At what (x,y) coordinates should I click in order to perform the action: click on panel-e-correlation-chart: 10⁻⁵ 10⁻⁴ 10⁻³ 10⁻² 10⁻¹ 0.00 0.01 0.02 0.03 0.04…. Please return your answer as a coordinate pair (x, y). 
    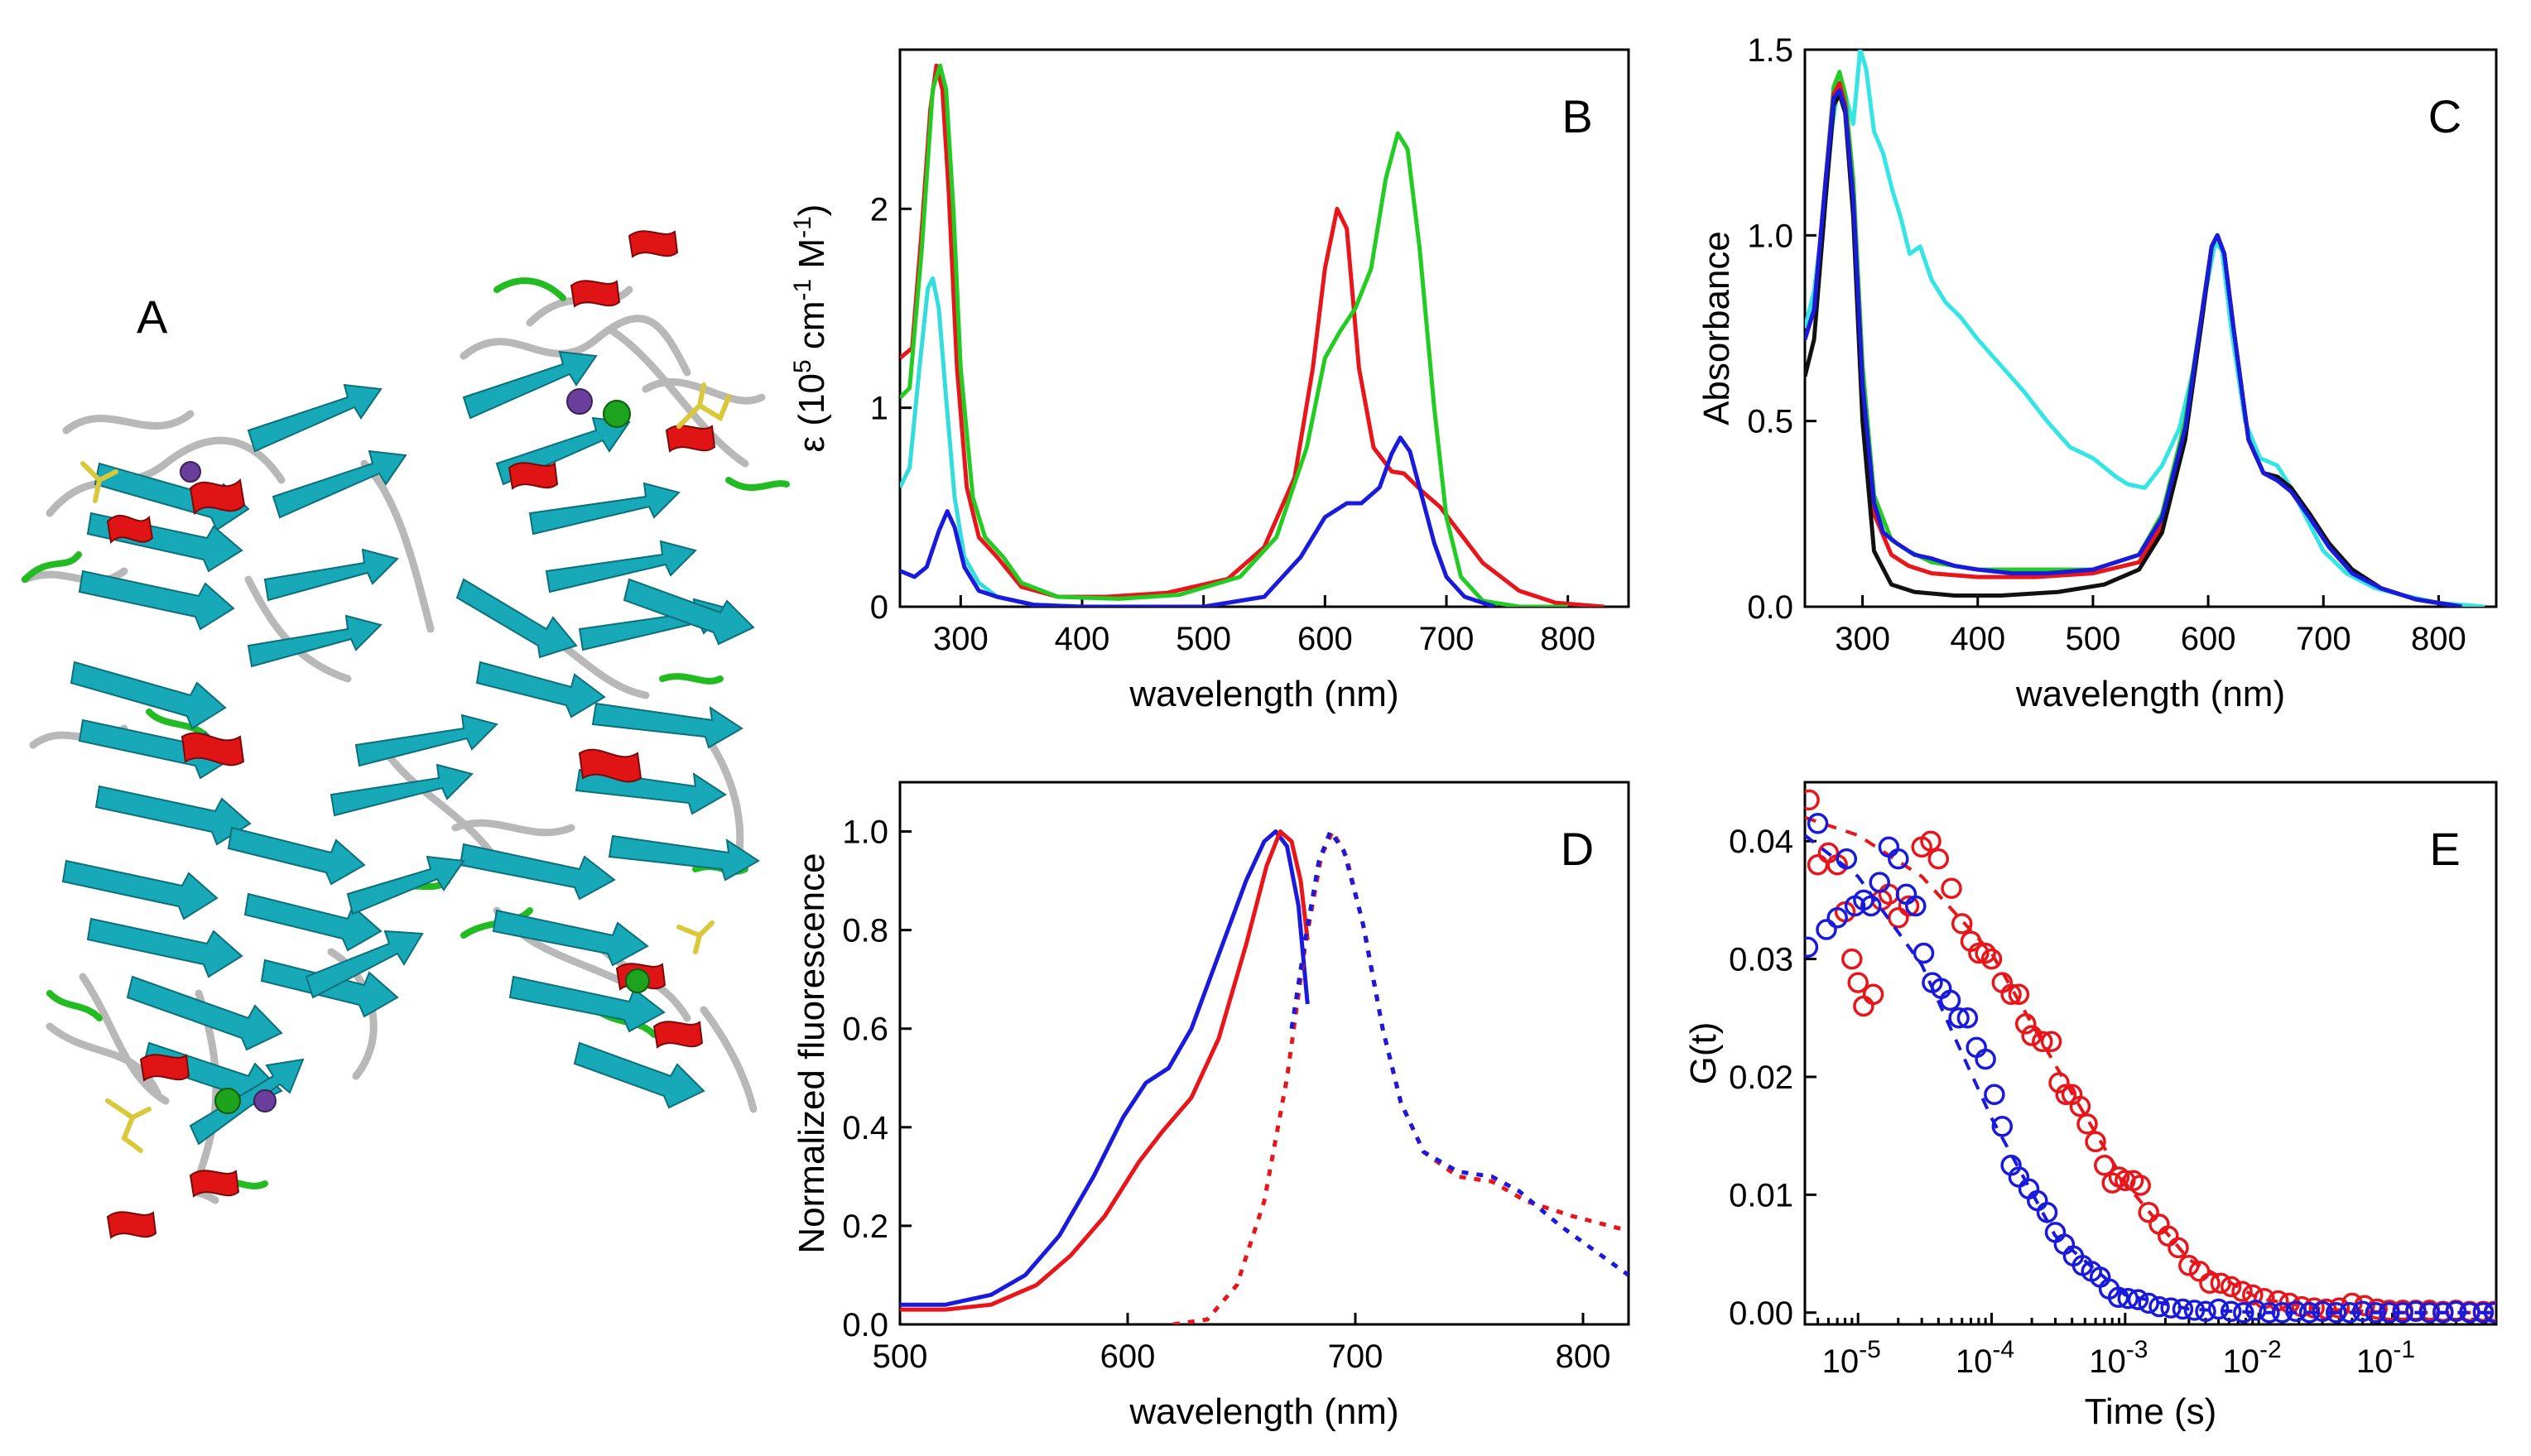
    Looking at the image, I should click on (2090, 1106).